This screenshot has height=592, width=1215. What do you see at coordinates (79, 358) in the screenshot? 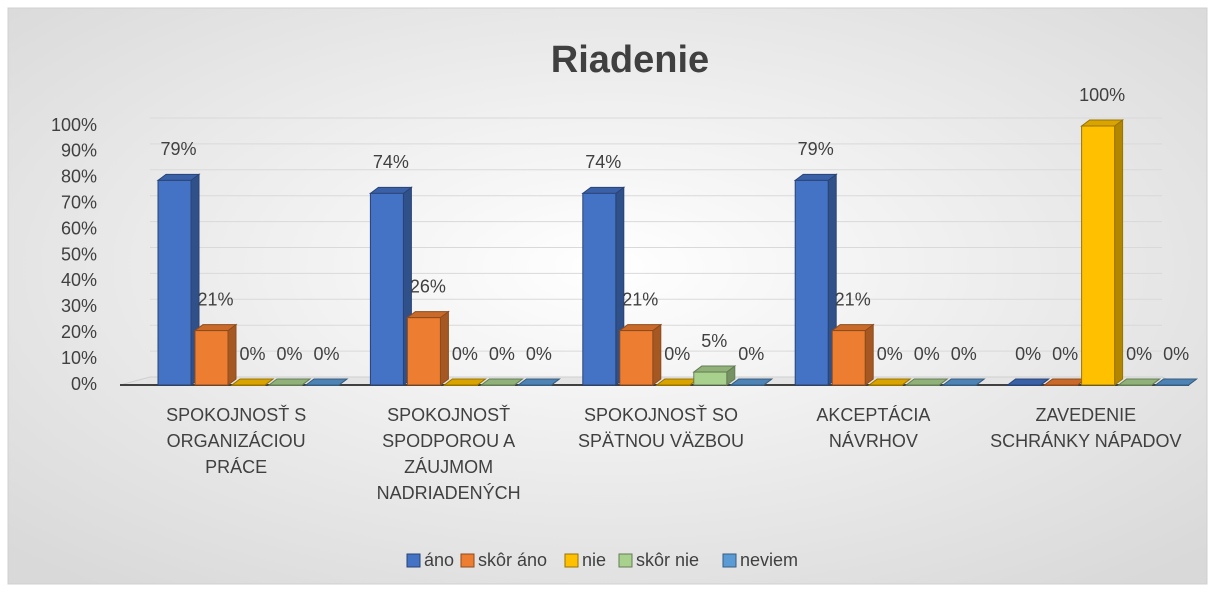
I see `y-tick-label: 10%` at bounding box center [79, 358].